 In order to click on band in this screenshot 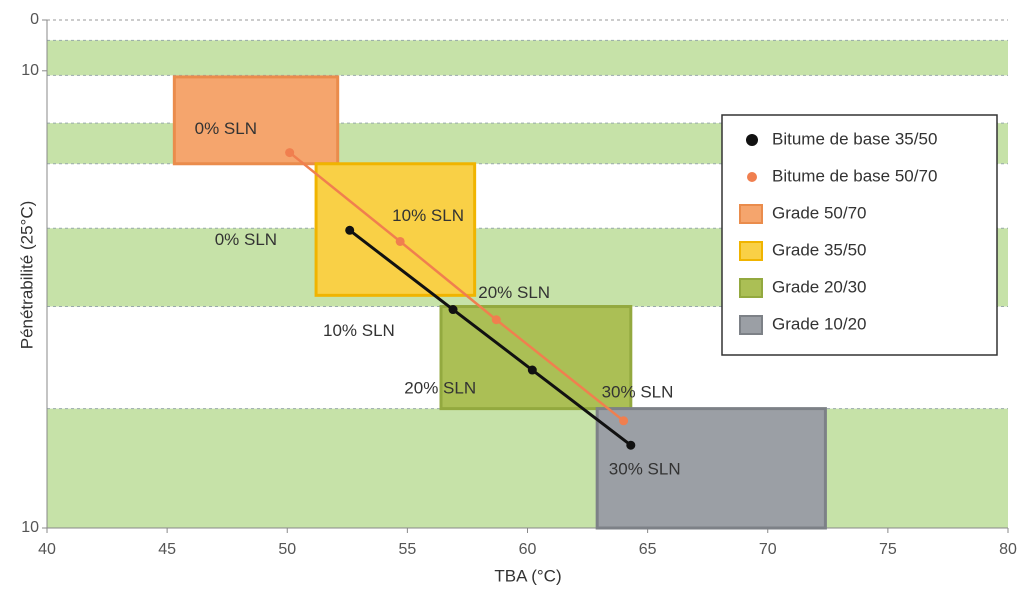, I will do `click(527, 58)`.